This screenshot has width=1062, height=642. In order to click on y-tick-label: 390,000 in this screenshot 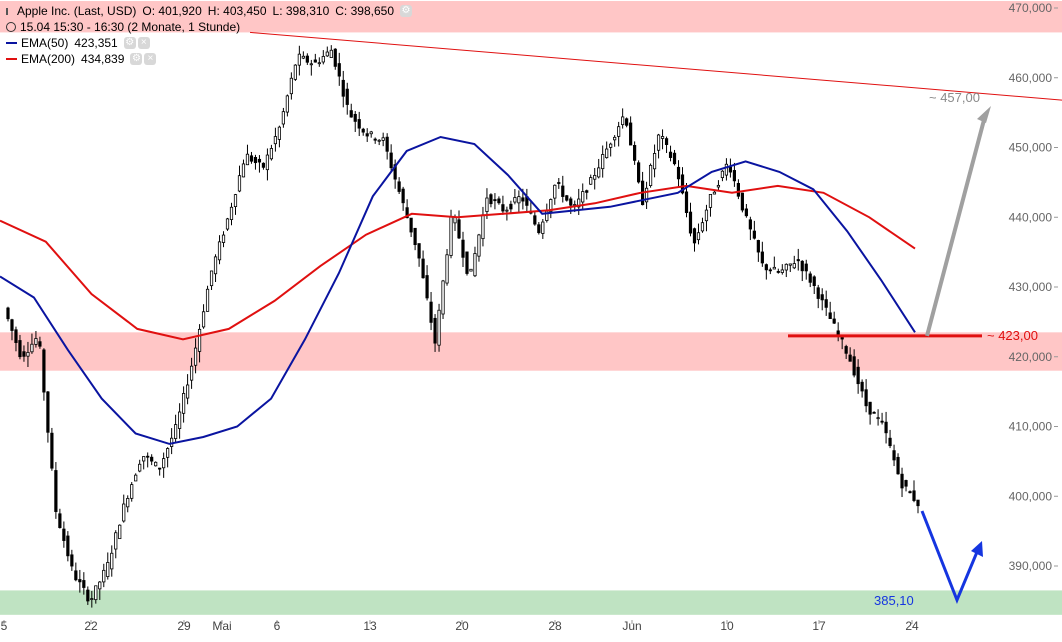, I will do `click(1031, 566)`.